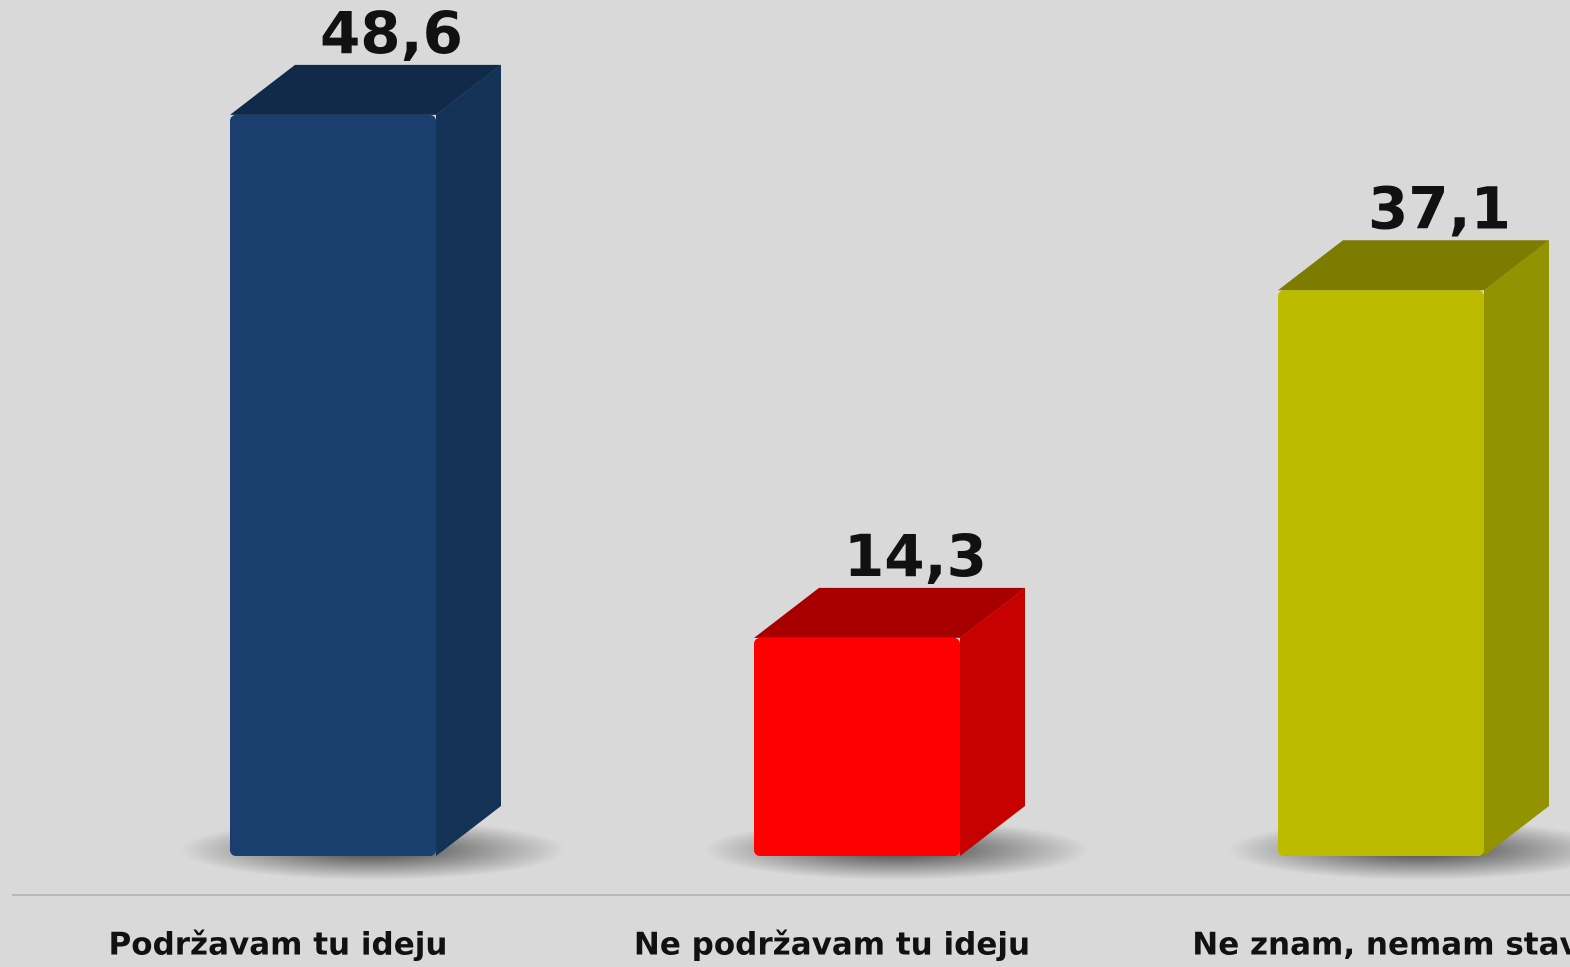  I want to click on value-label: 37,1, so click(1439, 208).